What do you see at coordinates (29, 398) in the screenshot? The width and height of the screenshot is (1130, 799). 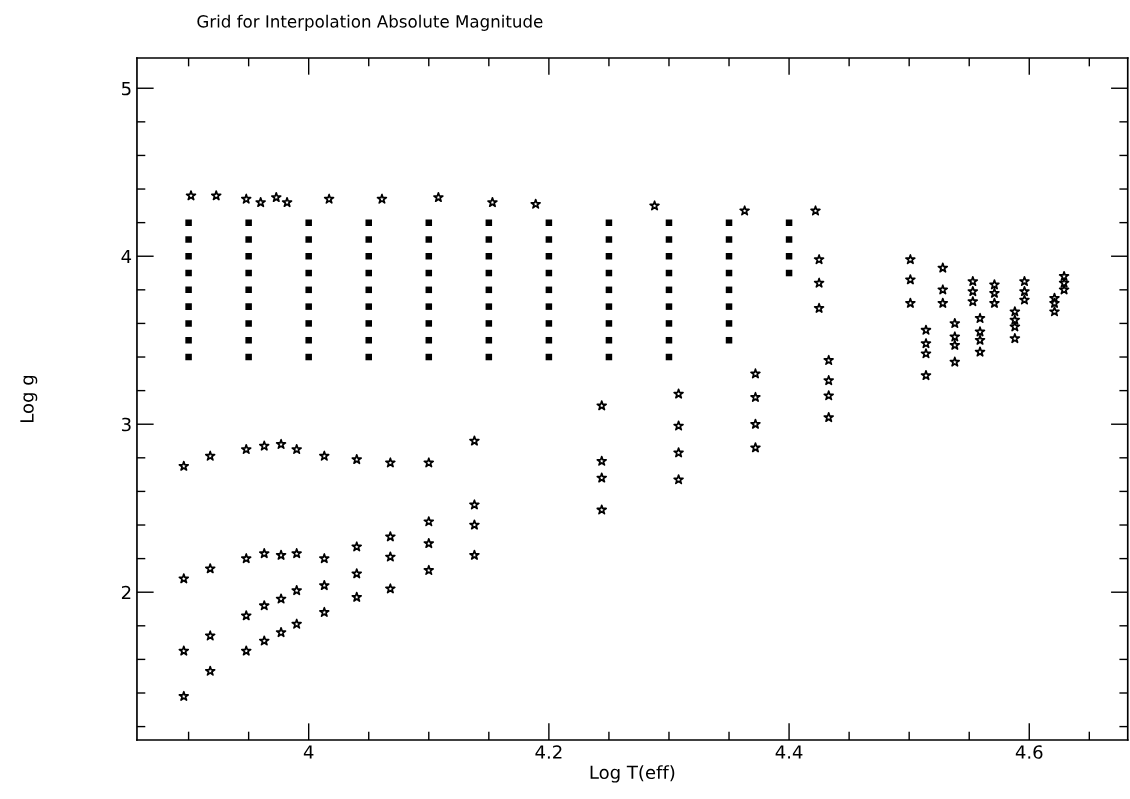 I see `y-axis-title: Log g` at bounding box center [29, 398].